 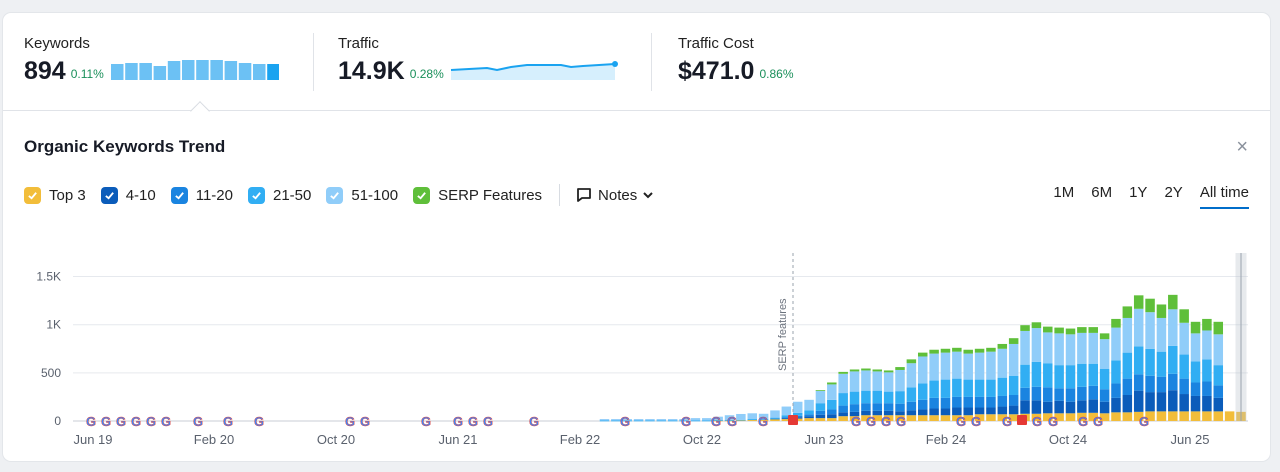 What do you see at coordinates (614, 195) in the screenshot?
I see `notes-dropdown: Notes` at bounding box center [614, 195].